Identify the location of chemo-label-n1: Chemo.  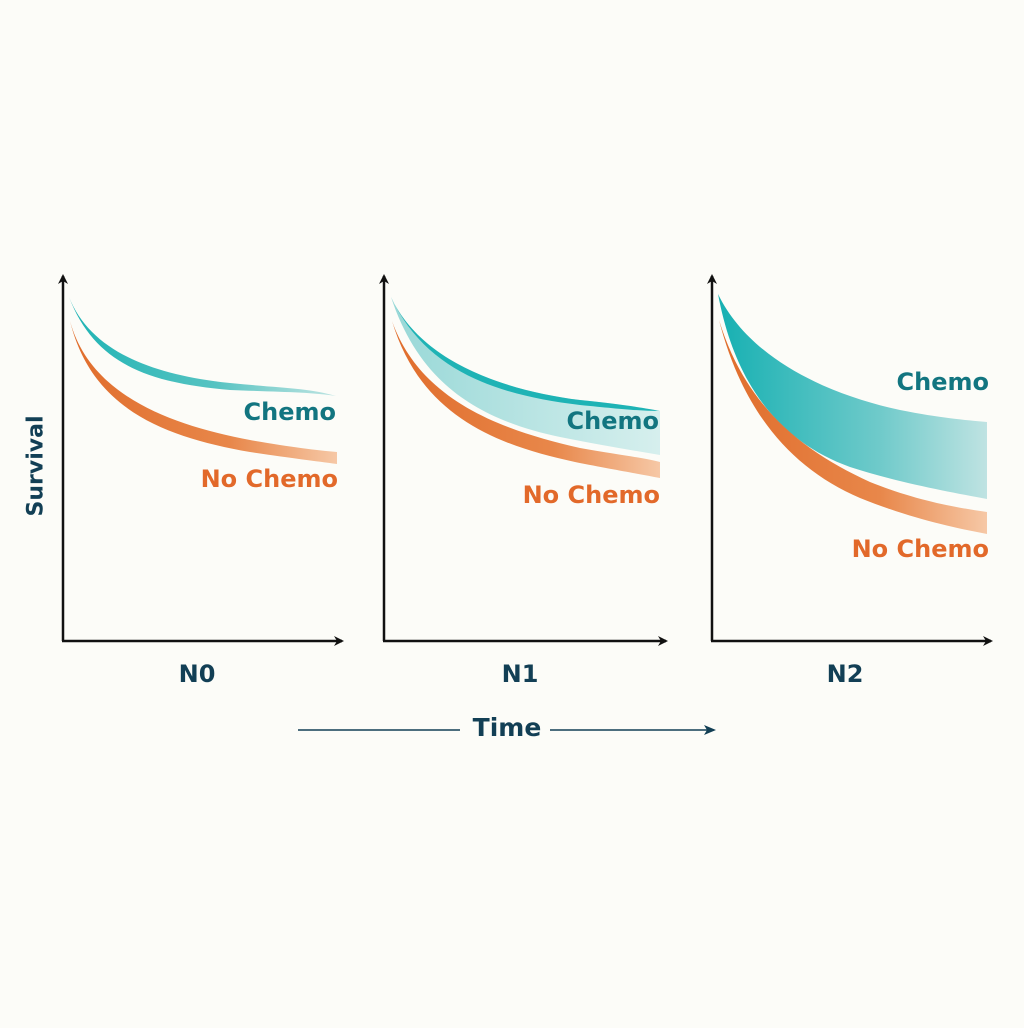
(612, 421).